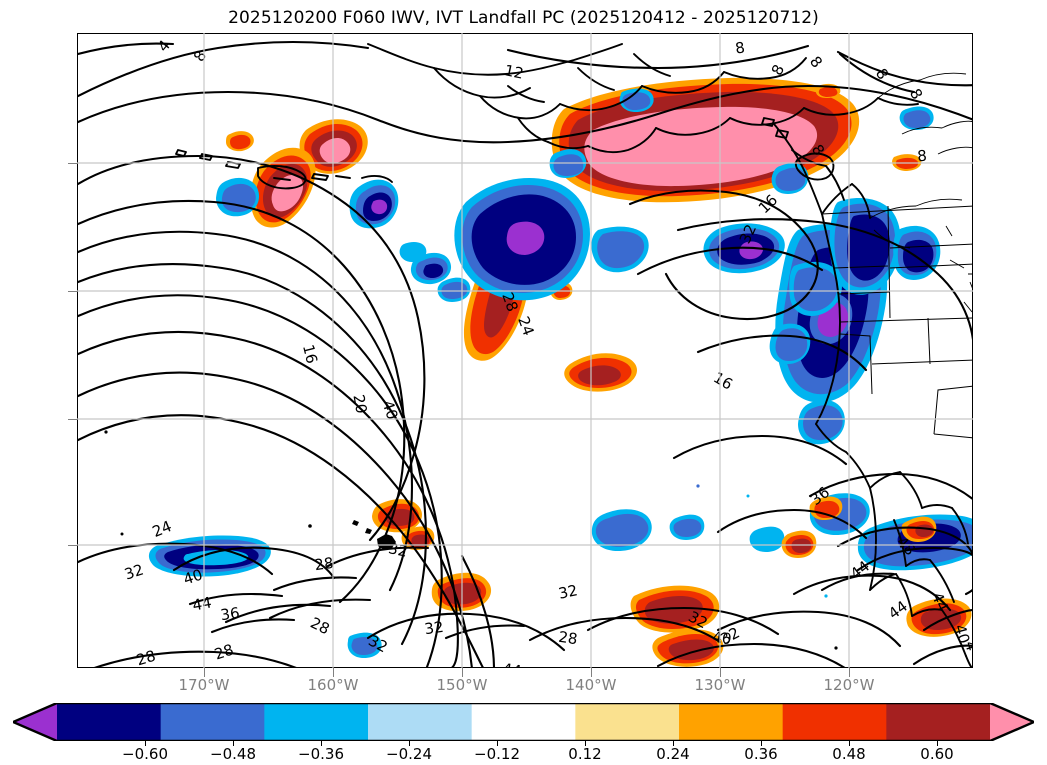 The width and height of the screenshot is (1047, 765). Describe the element at coordinates (333, 672) in the screenshot. I see `lon-tick-160w` at that location.